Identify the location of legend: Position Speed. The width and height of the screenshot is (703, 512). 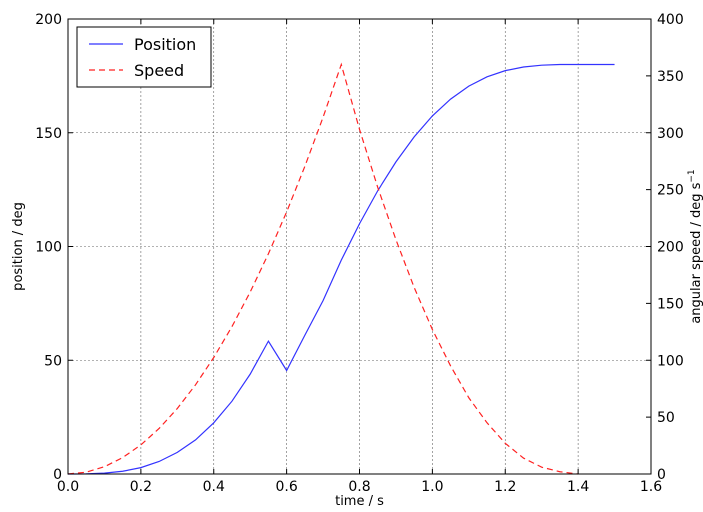
(144, 57).